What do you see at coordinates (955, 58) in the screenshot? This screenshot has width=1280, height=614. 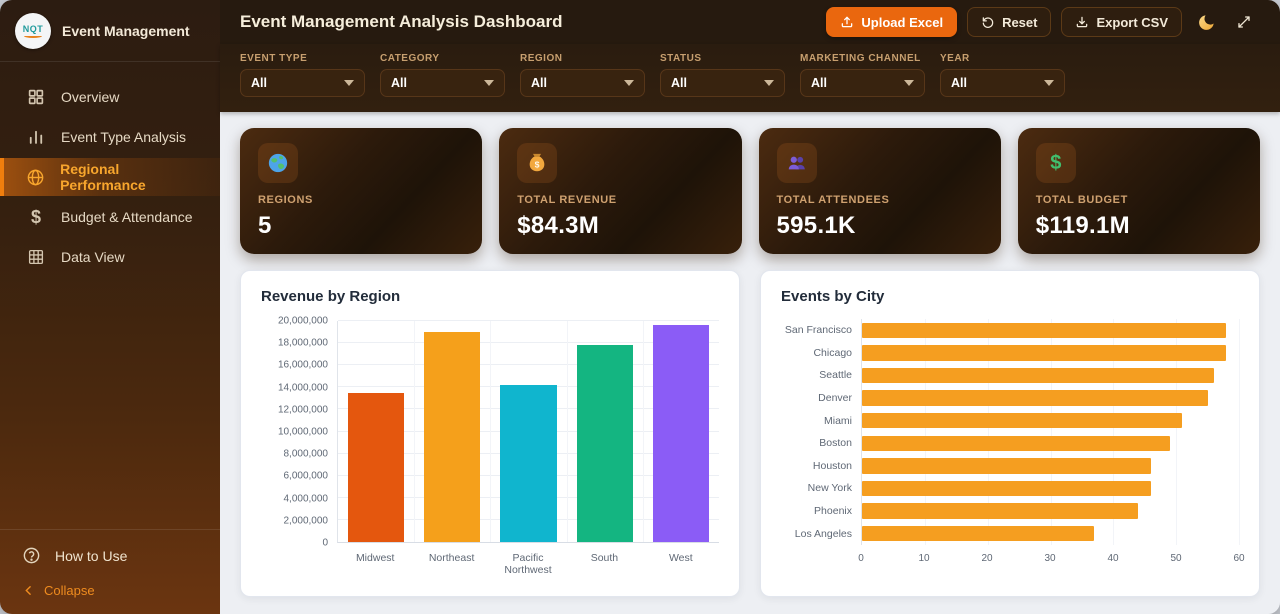 I see `filter-label: YEAR` at bounding box center [955, 58].